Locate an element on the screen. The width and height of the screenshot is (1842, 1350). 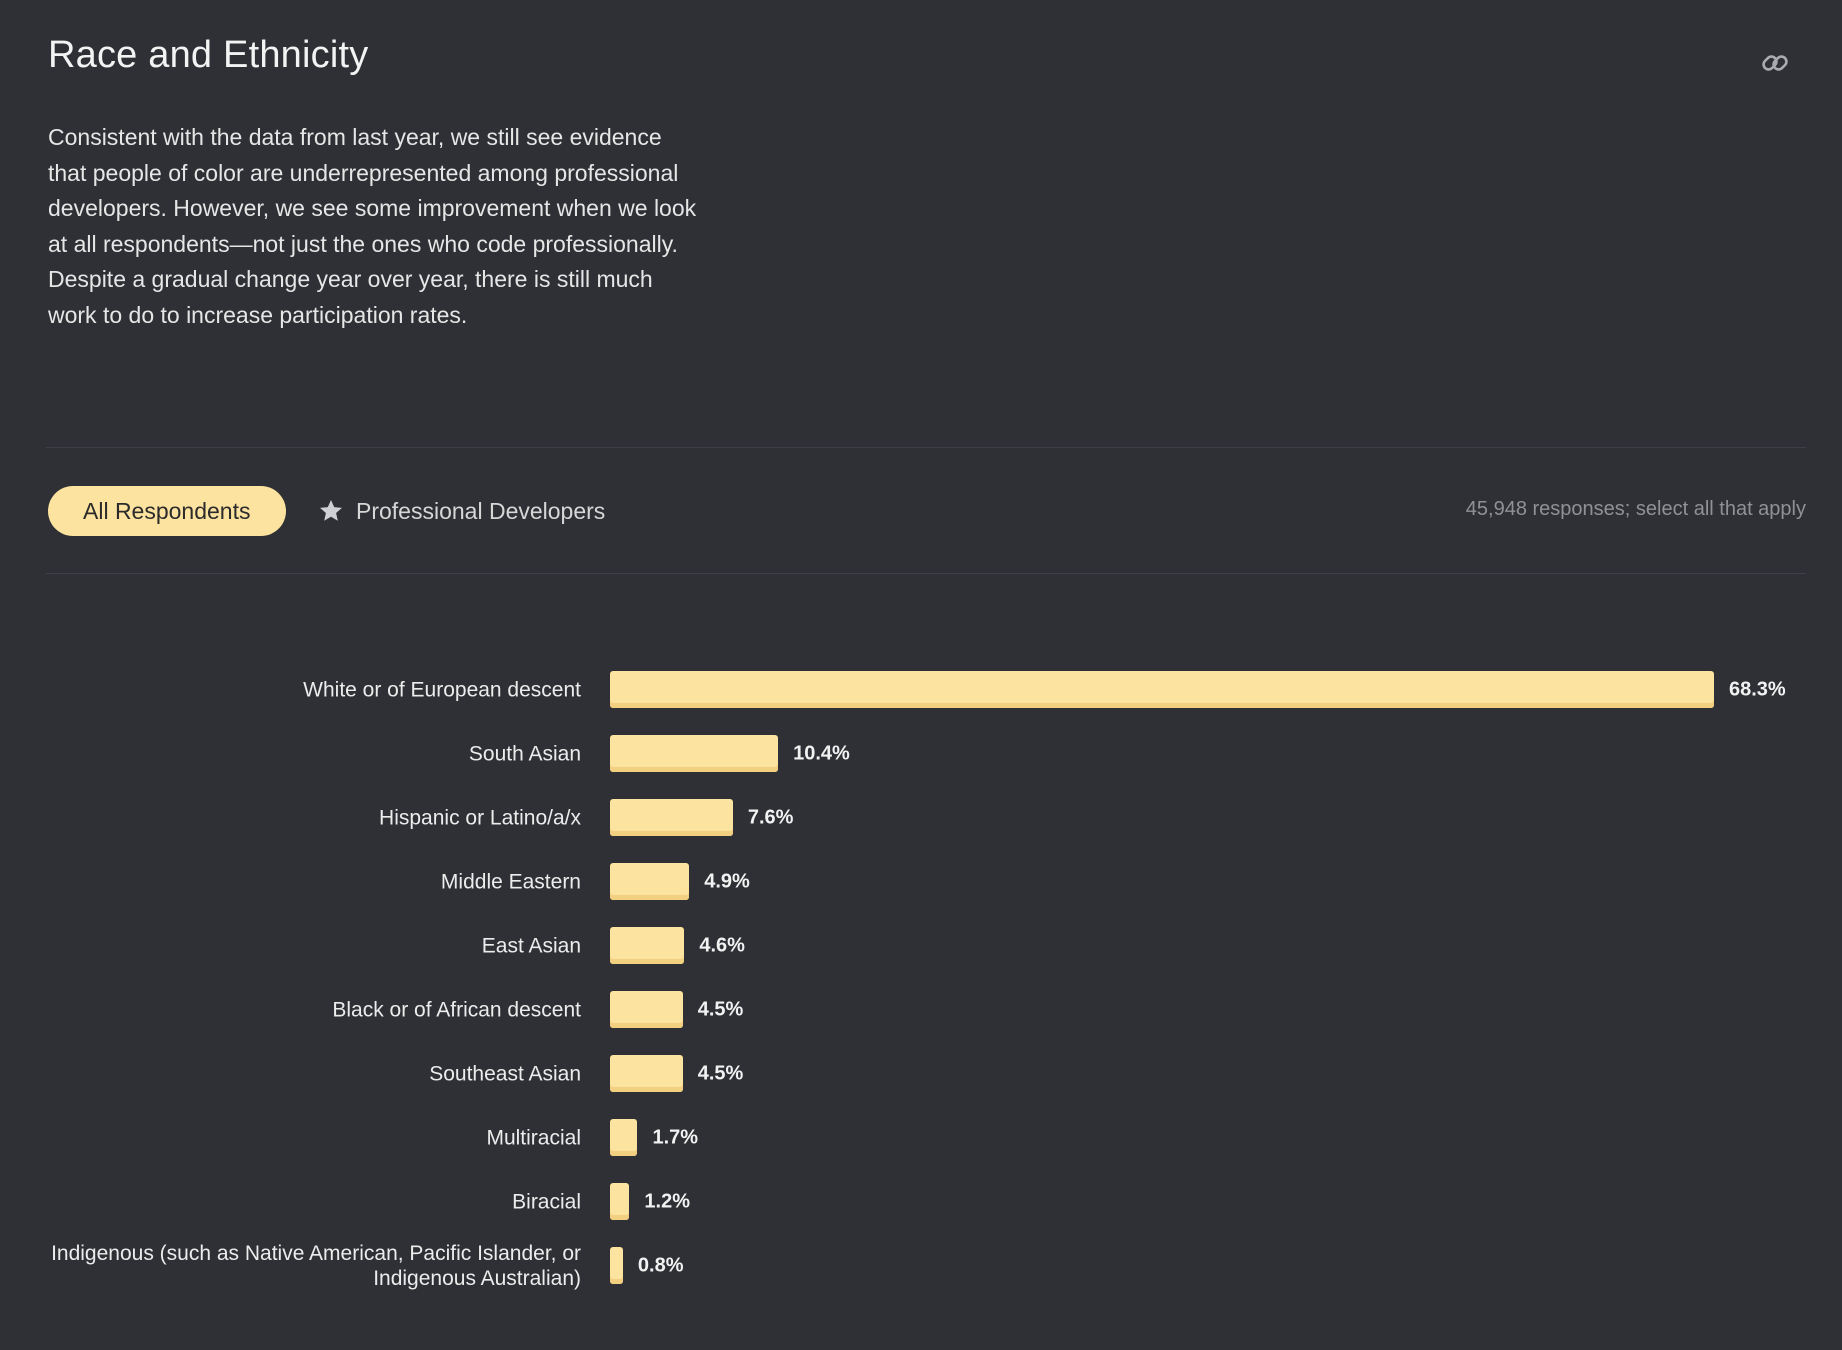
category-label: Multiracial is located at coordinates (533, 1138).